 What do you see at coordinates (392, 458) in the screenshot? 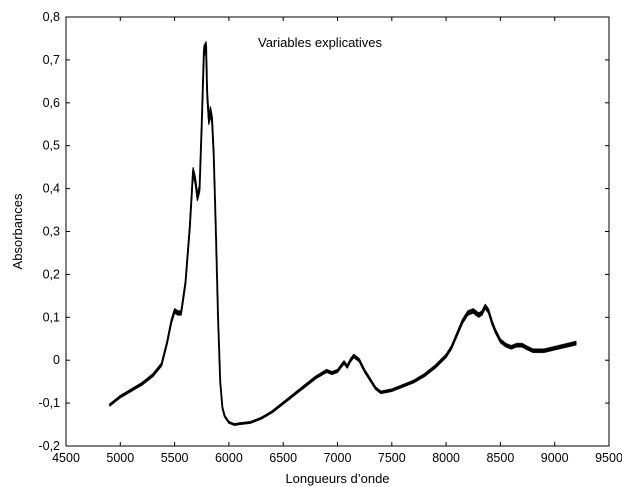
I see `x-tick-label: 7500` at bounding box center [392, 458].